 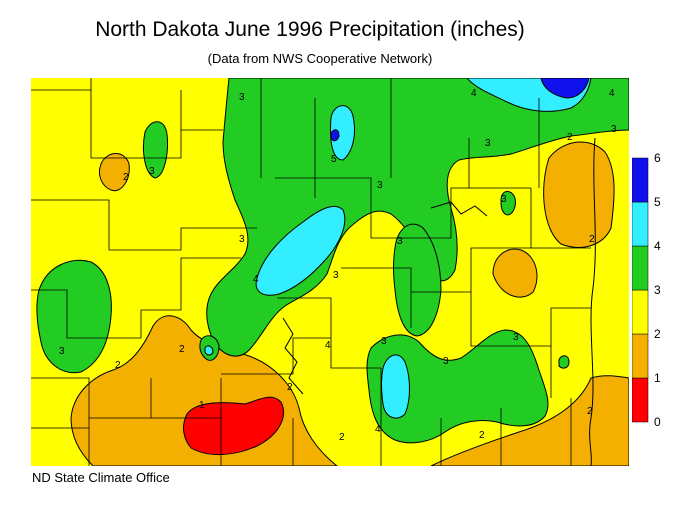 I want to click on legend: 0 1 2 3 4 5 6, so click(x=646, y=290).